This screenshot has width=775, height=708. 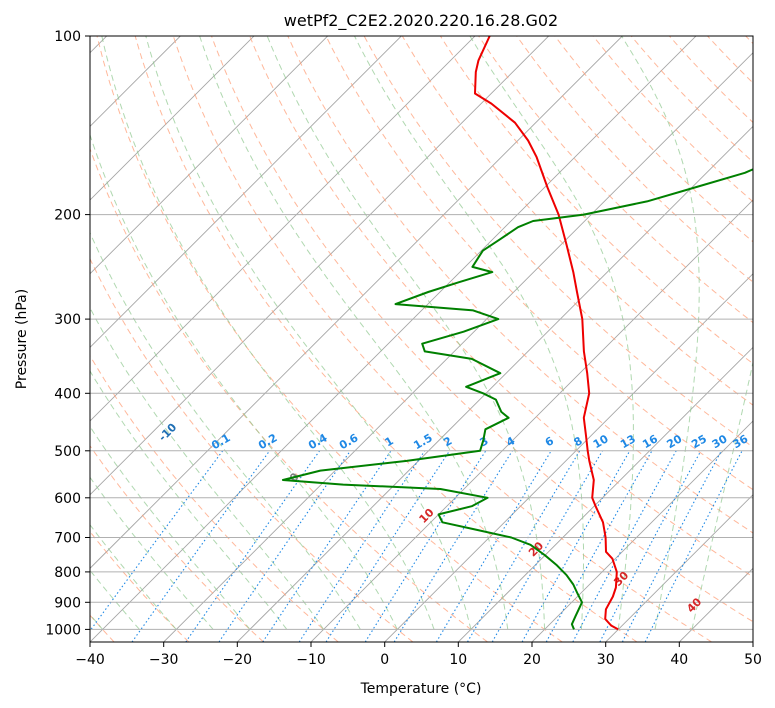 What do you see at coordinates (67, 394) in the screenshot?
I see `y-tick-label: 400` at bounding box center [67, 394].